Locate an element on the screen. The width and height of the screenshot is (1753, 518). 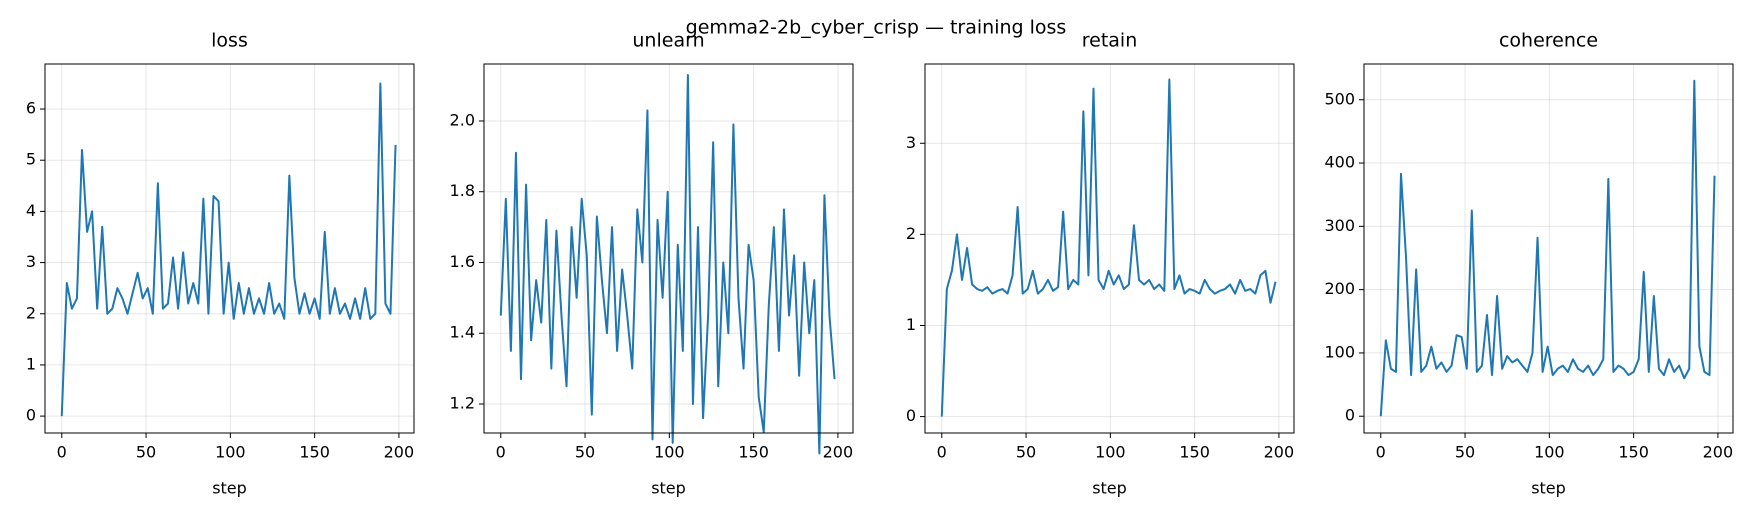
y-tick-label: 100 is located at coordinates (1339, 351).